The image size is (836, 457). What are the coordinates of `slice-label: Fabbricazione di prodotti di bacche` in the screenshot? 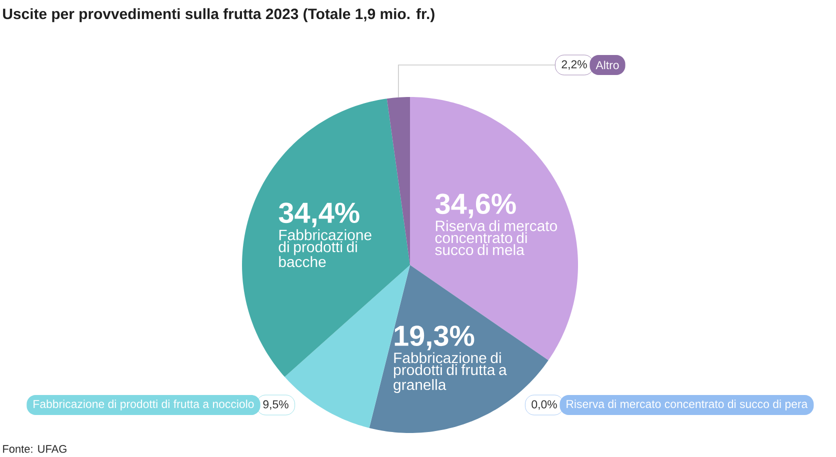 It's located at (325, 248).